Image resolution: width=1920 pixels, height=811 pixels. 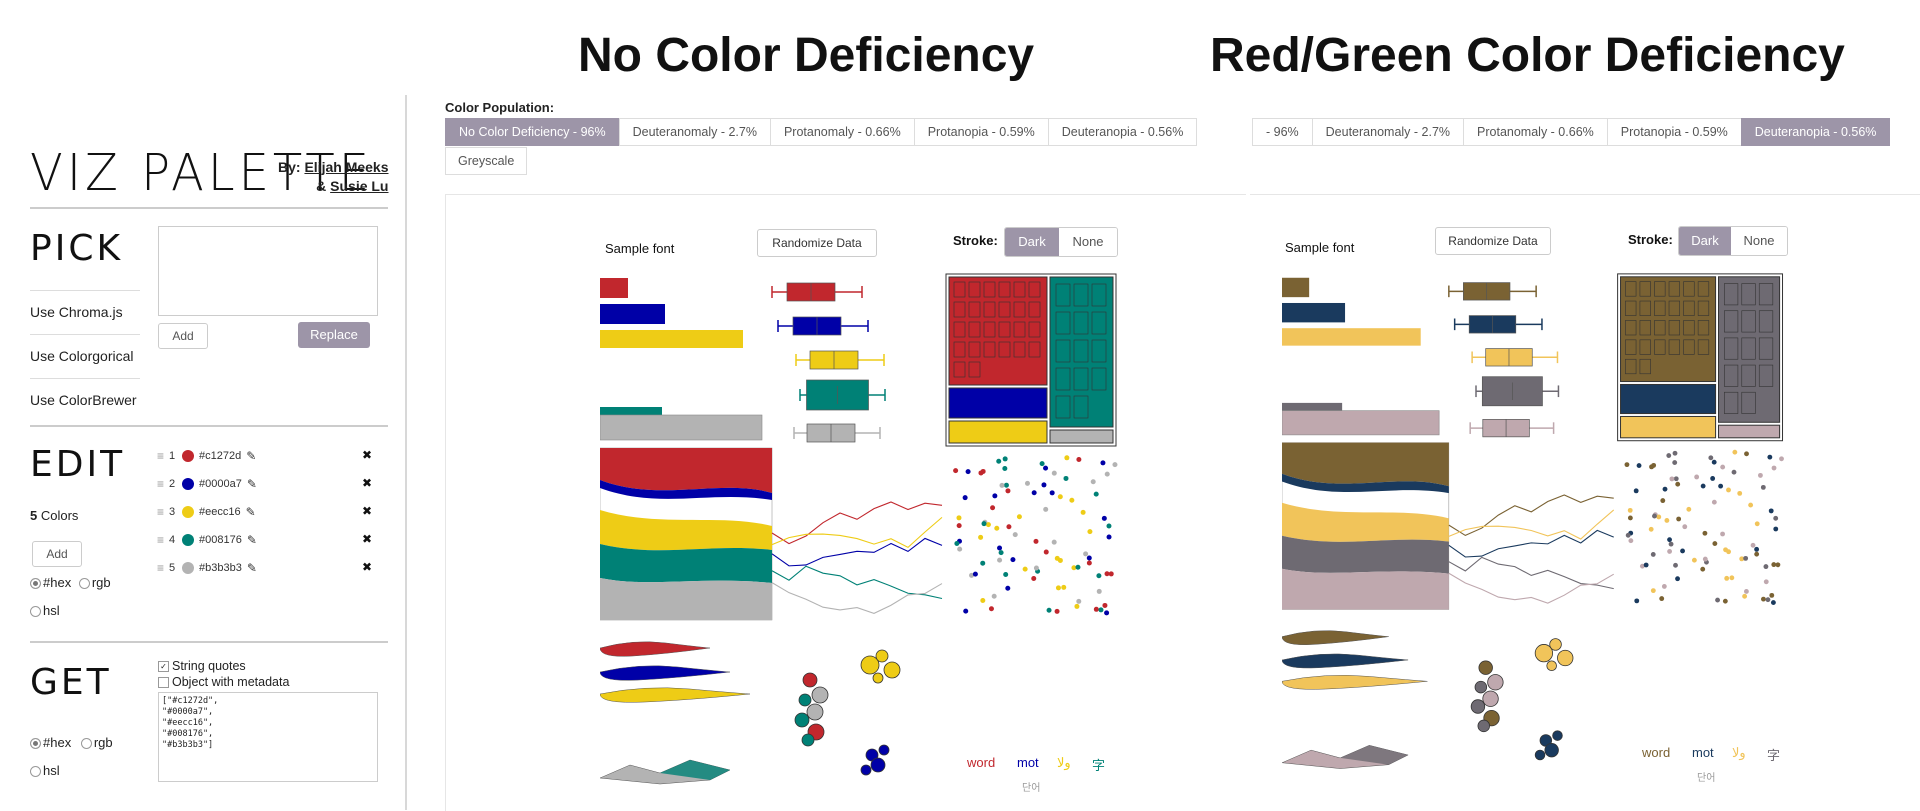 I want to click on byline: By: Elijah Meeks & Susie Lu, so click(x=333, y=177).